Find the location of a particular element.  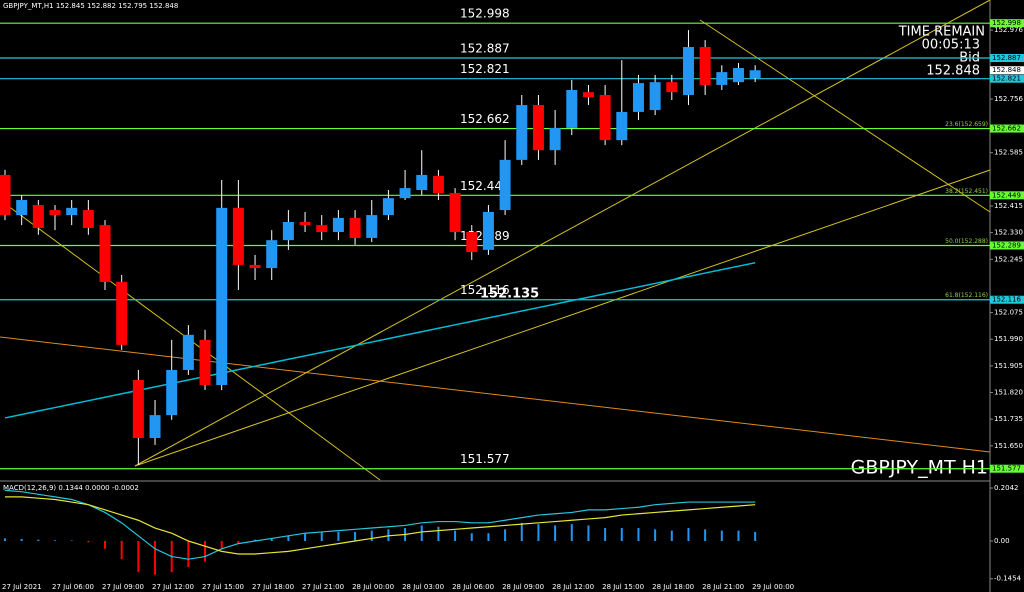

level-box-label: 152.449 is located at coordinates (1006, 195).